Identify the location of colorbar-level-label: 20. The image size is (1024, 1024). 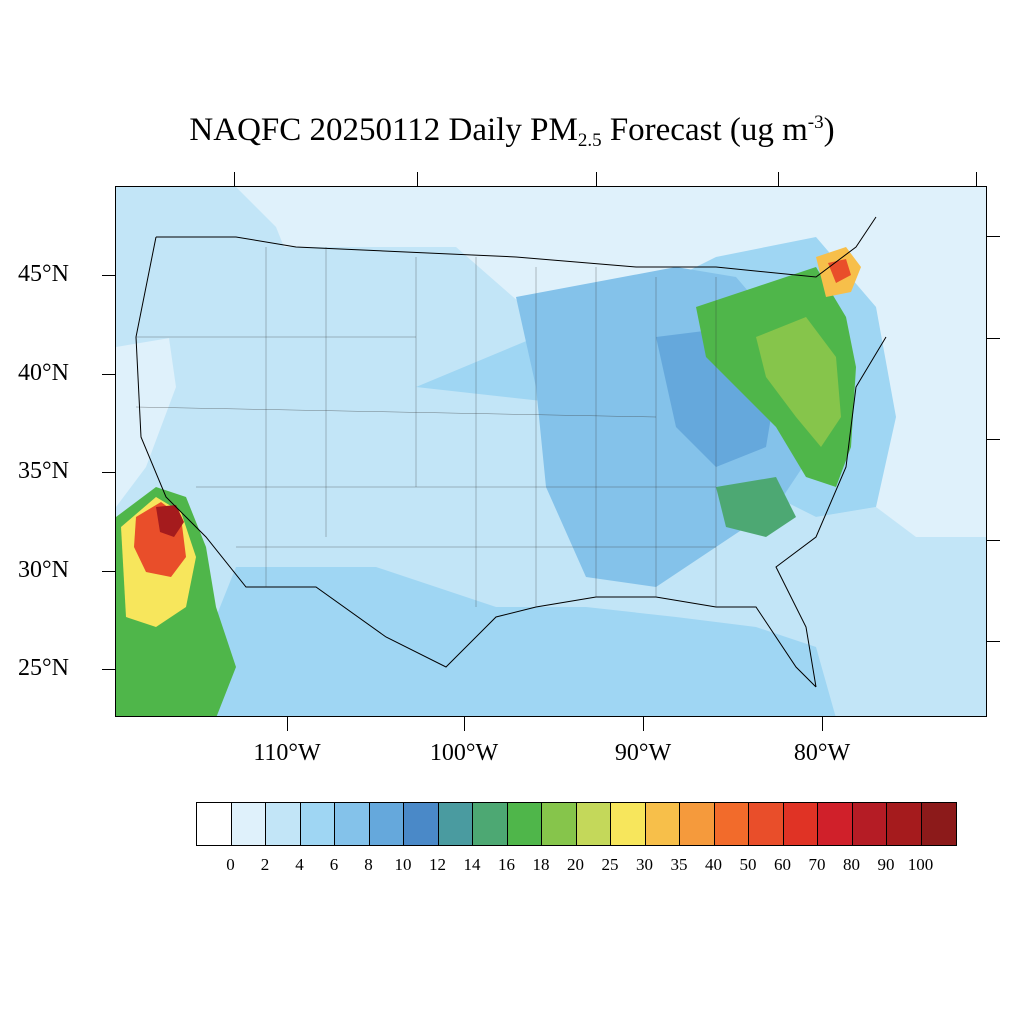
(575, 864).